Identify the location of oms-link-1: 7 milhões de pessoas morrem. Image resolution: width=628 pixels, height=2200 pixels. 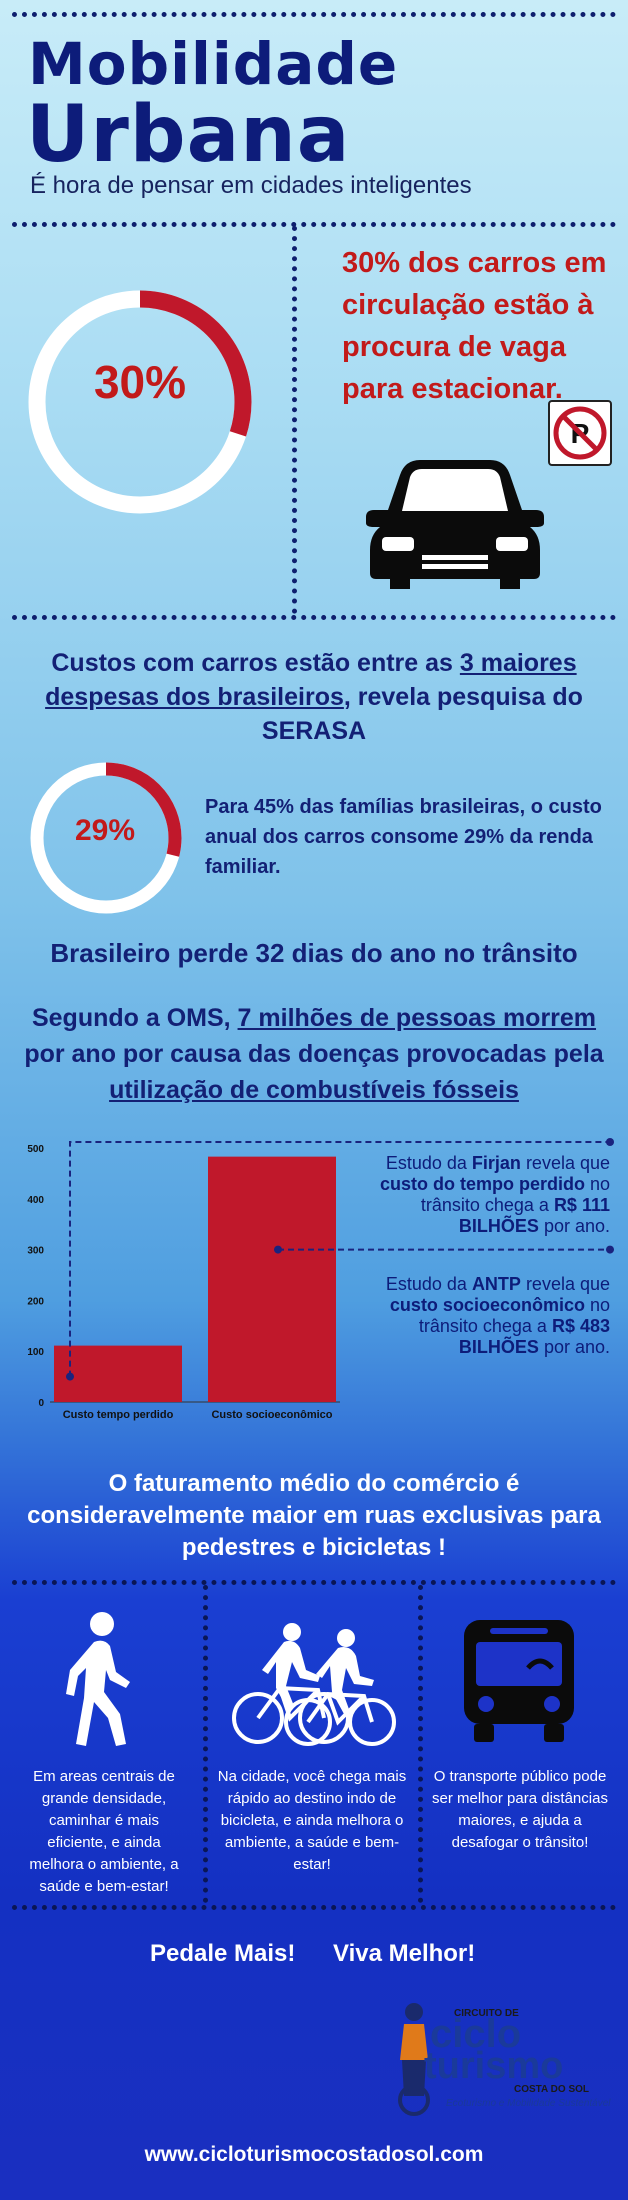
(417, 1018).